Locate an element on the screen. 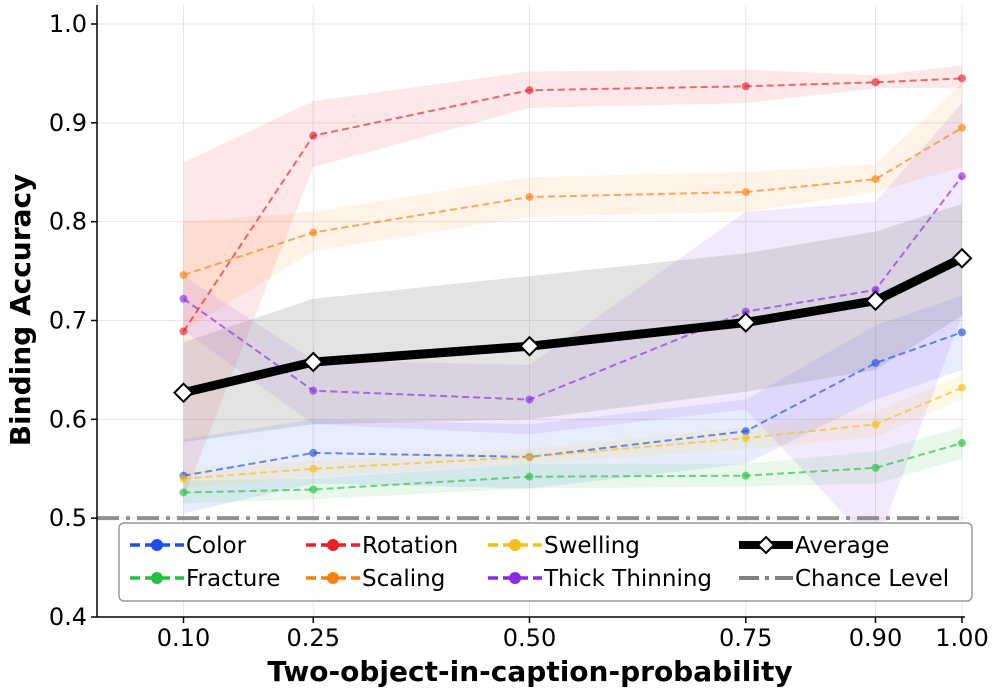 The width and height of the screenshot is (997, 694). band-swelling is located at coordinates (572, 431).